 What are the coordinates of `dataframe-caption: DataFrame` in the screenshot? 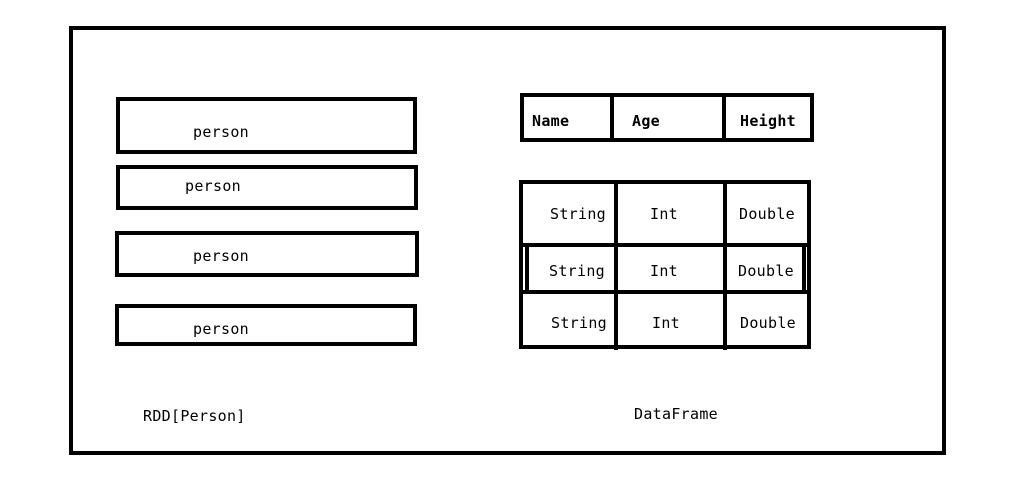 It's located at (676, 414).